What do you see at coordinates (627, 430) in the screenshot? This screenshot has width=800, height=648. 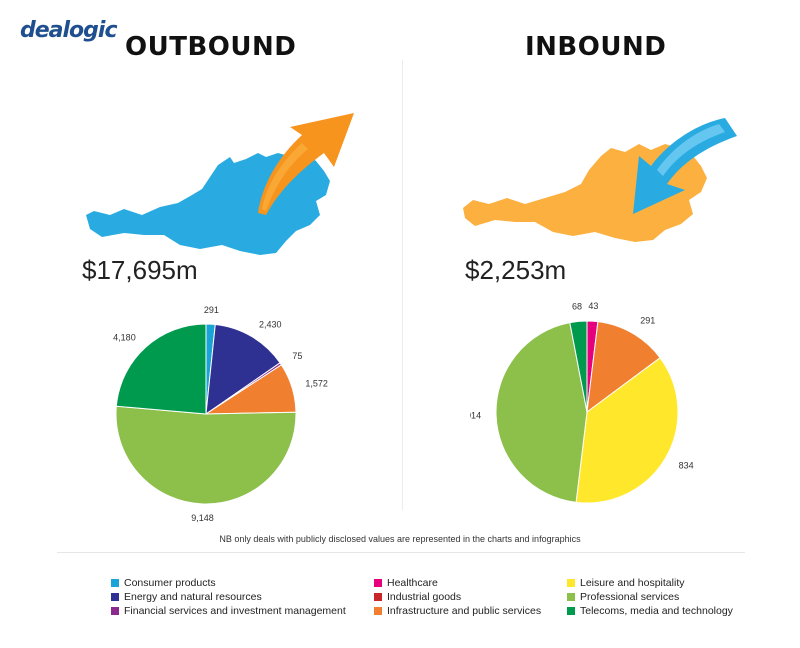 I see `pie-slice-leisure-and-hospitality` at bounding box center [627, 430].